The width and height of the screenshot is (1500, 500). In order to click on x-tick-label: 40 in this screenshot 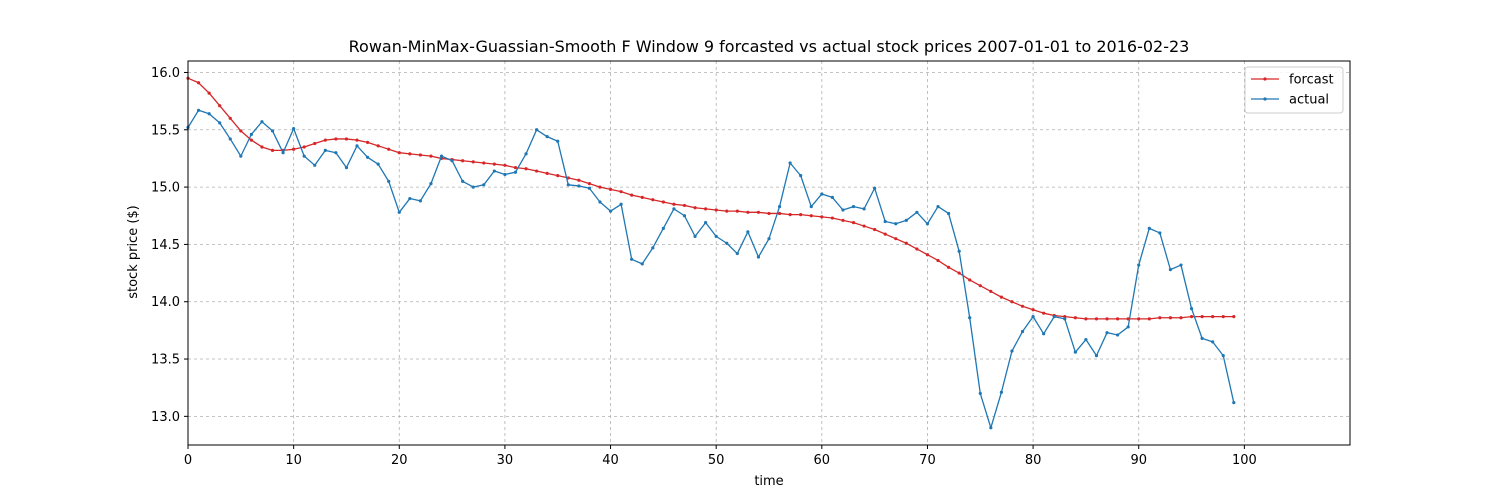, I will do `click(610, 460)`.